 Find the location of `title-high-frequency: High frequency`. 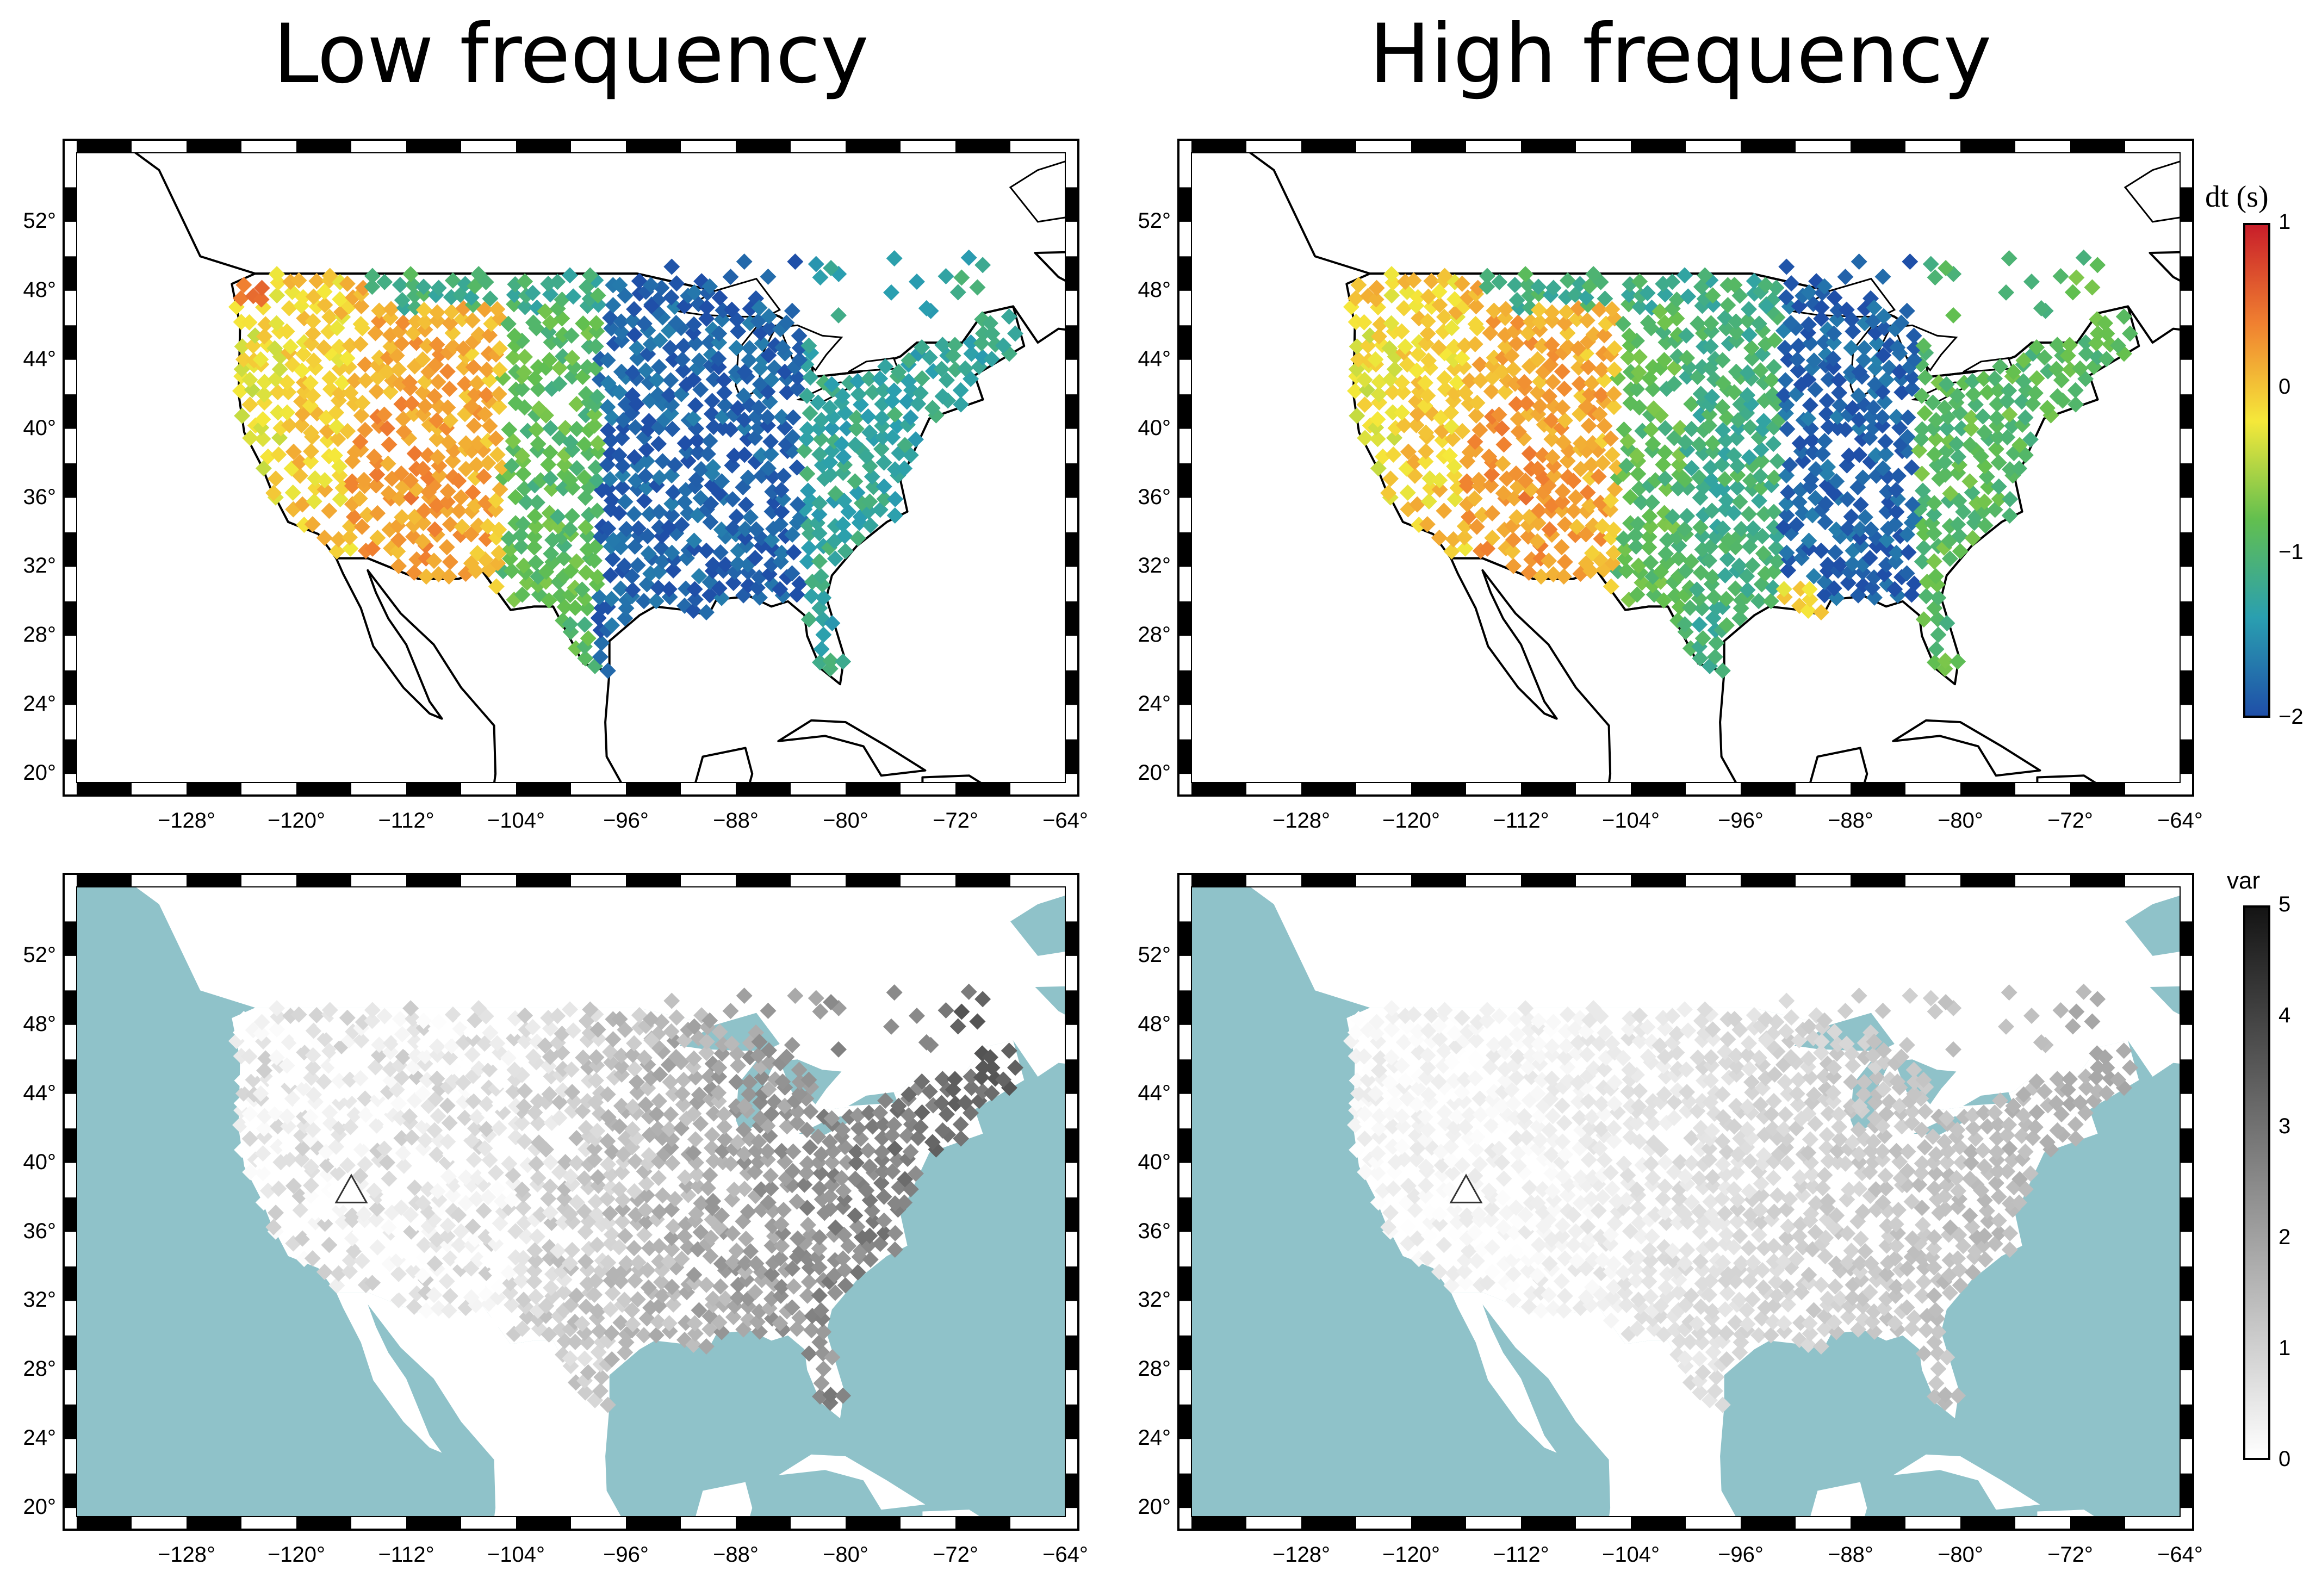

title-high-frequency: High frequency is located at coordinates (1680, 54).